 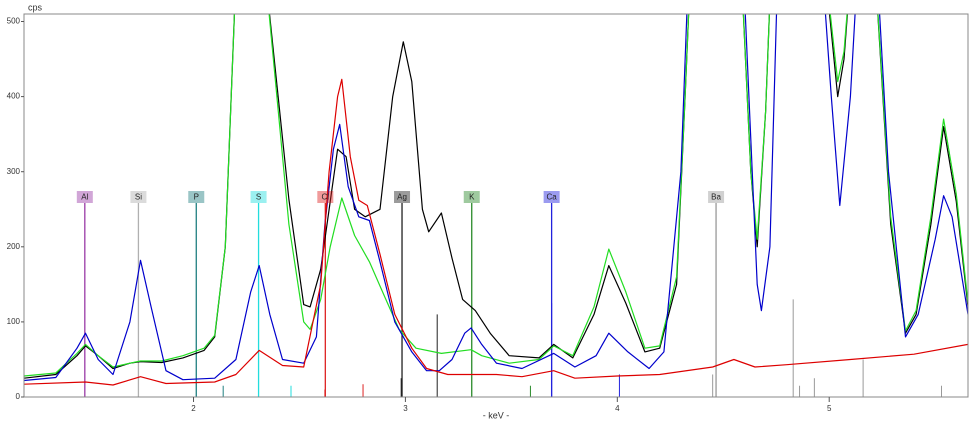 What do you see at coordinates (496, 415) in the screenshot?
I see `x-axis-label: - keV -` at bounding box center [496, 415].